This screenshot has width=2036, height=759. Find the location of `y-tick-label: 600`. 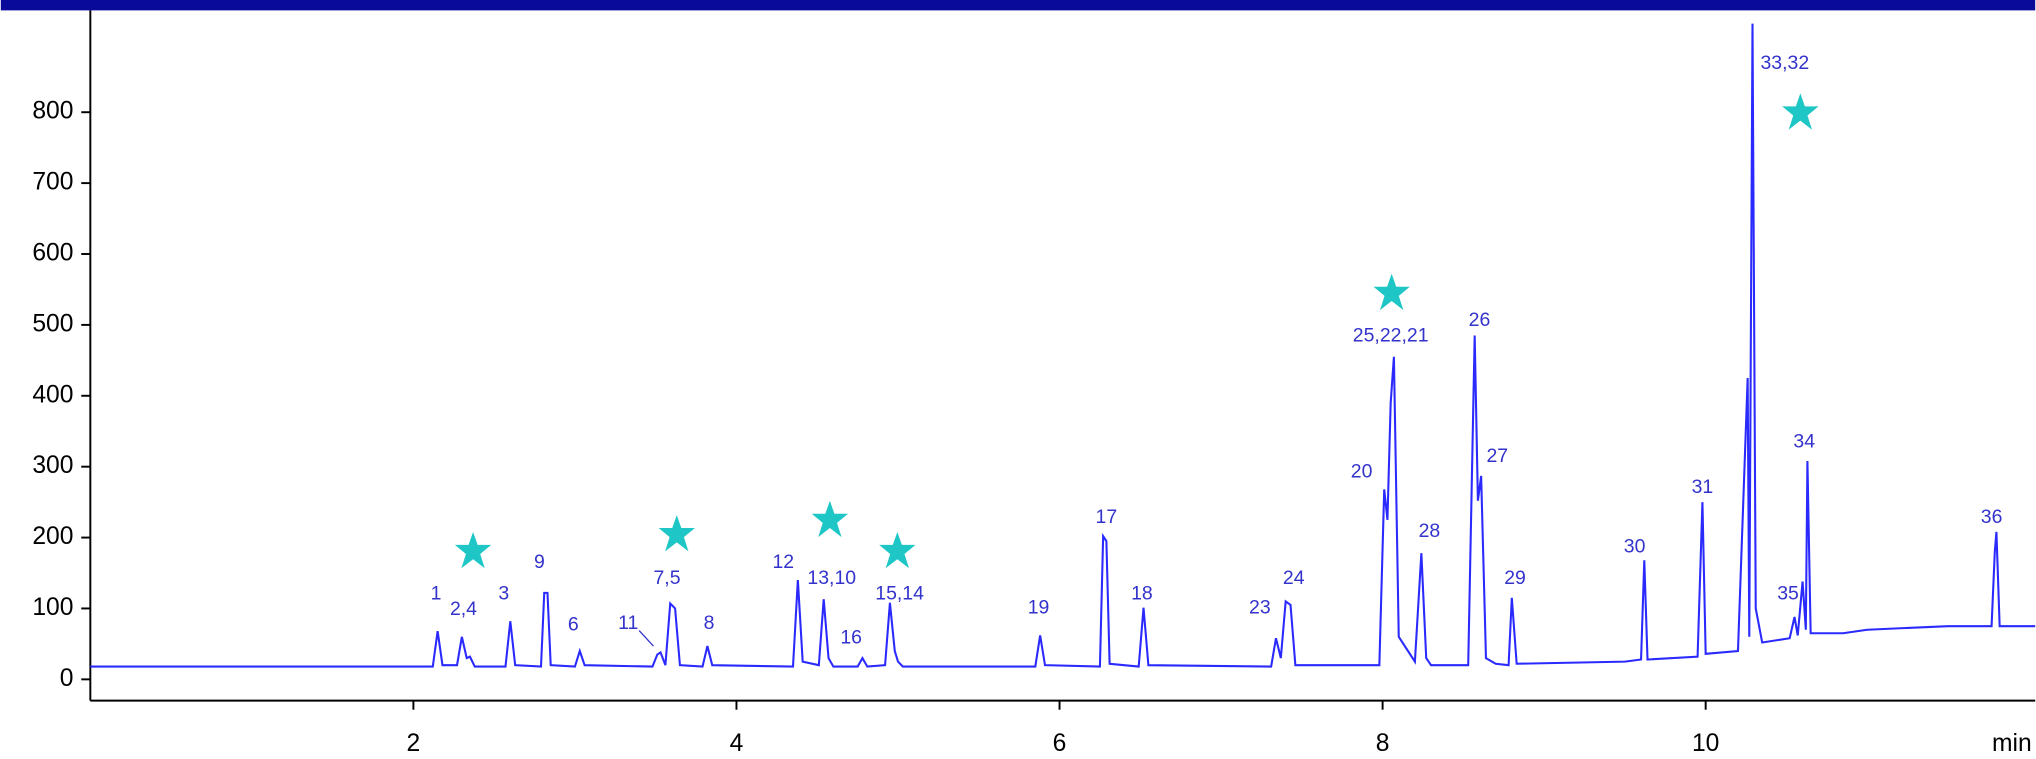

y-tick-label: 600 is located at coordinates (52, 253).